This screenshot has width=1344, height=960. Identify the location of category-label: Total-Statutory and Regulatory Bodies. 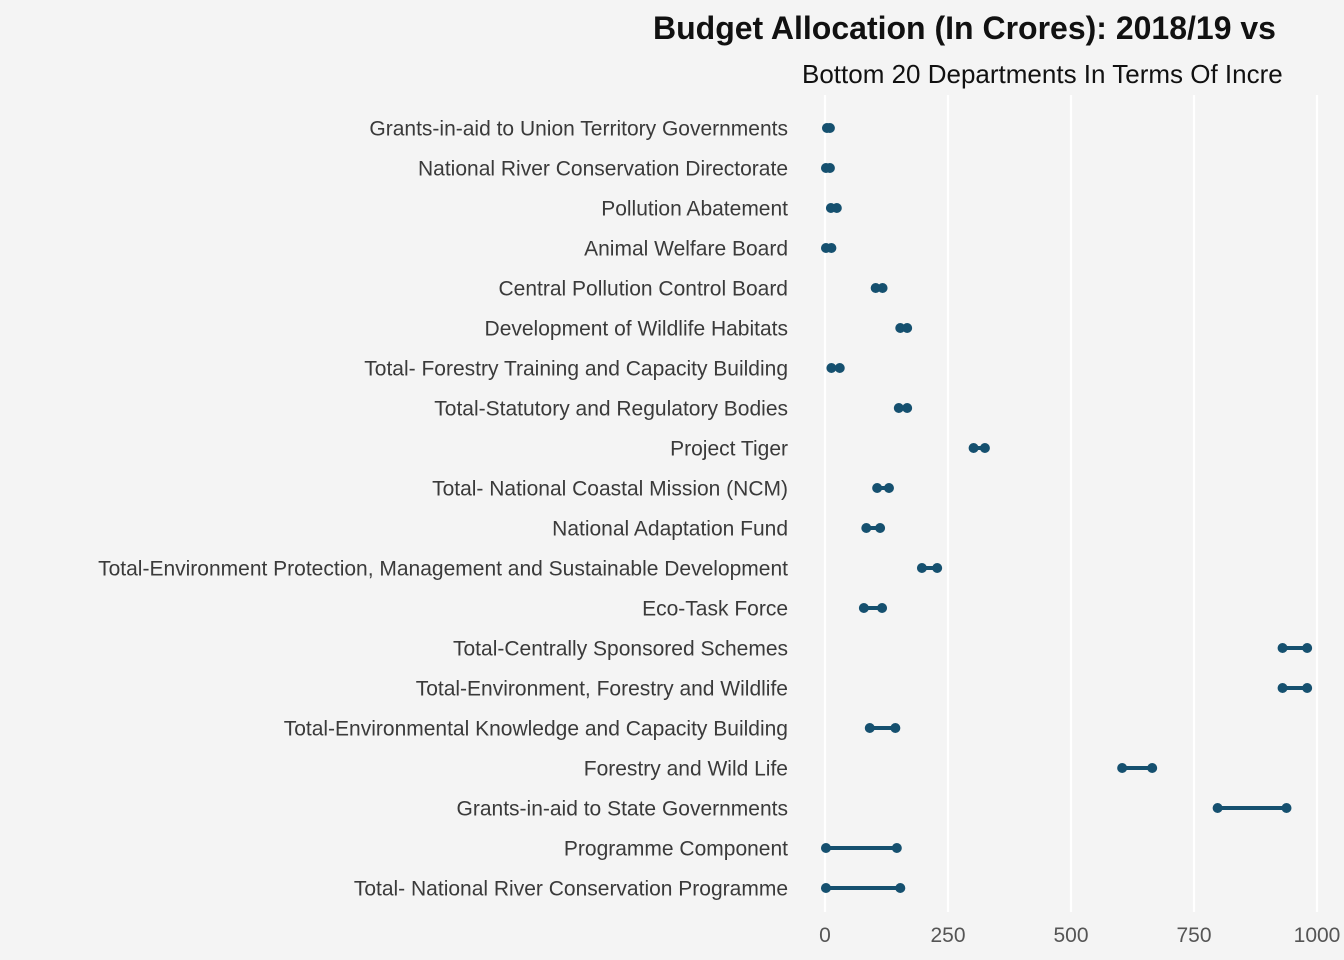
(611, 409).